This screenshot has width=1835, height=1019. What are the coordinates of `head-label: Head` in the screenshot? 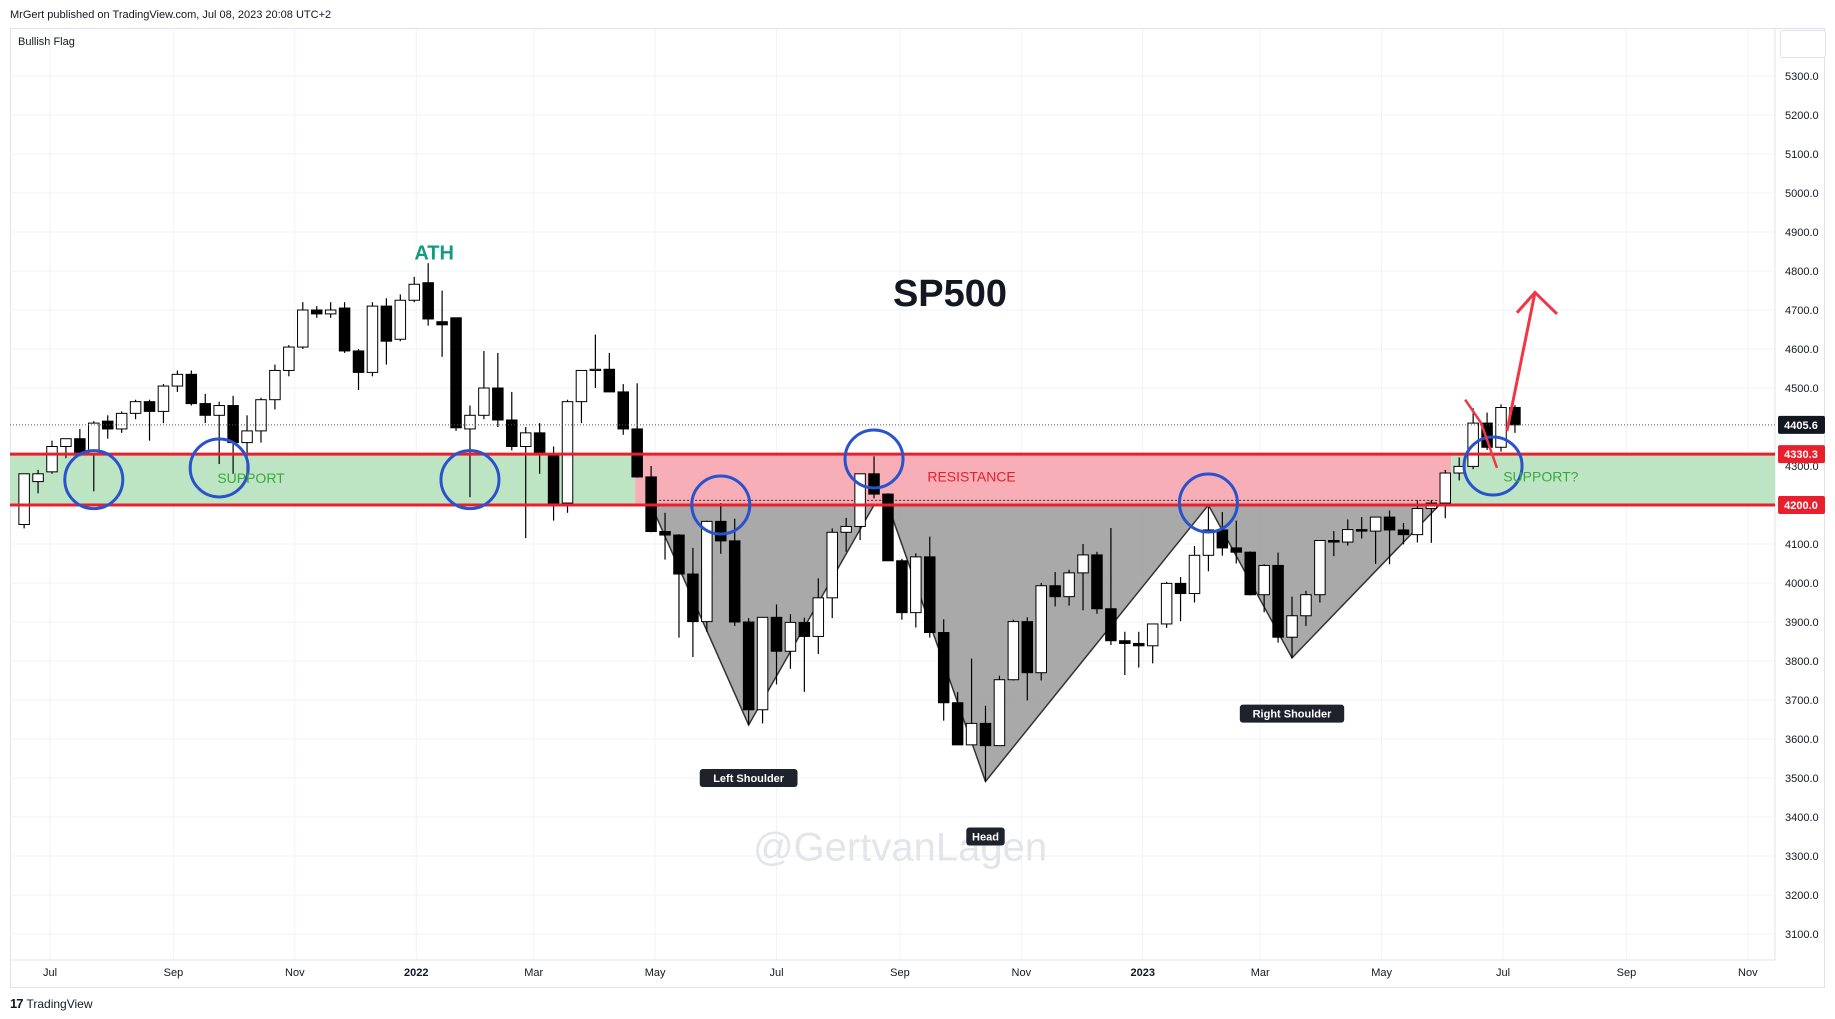 It's located at (985, 836).